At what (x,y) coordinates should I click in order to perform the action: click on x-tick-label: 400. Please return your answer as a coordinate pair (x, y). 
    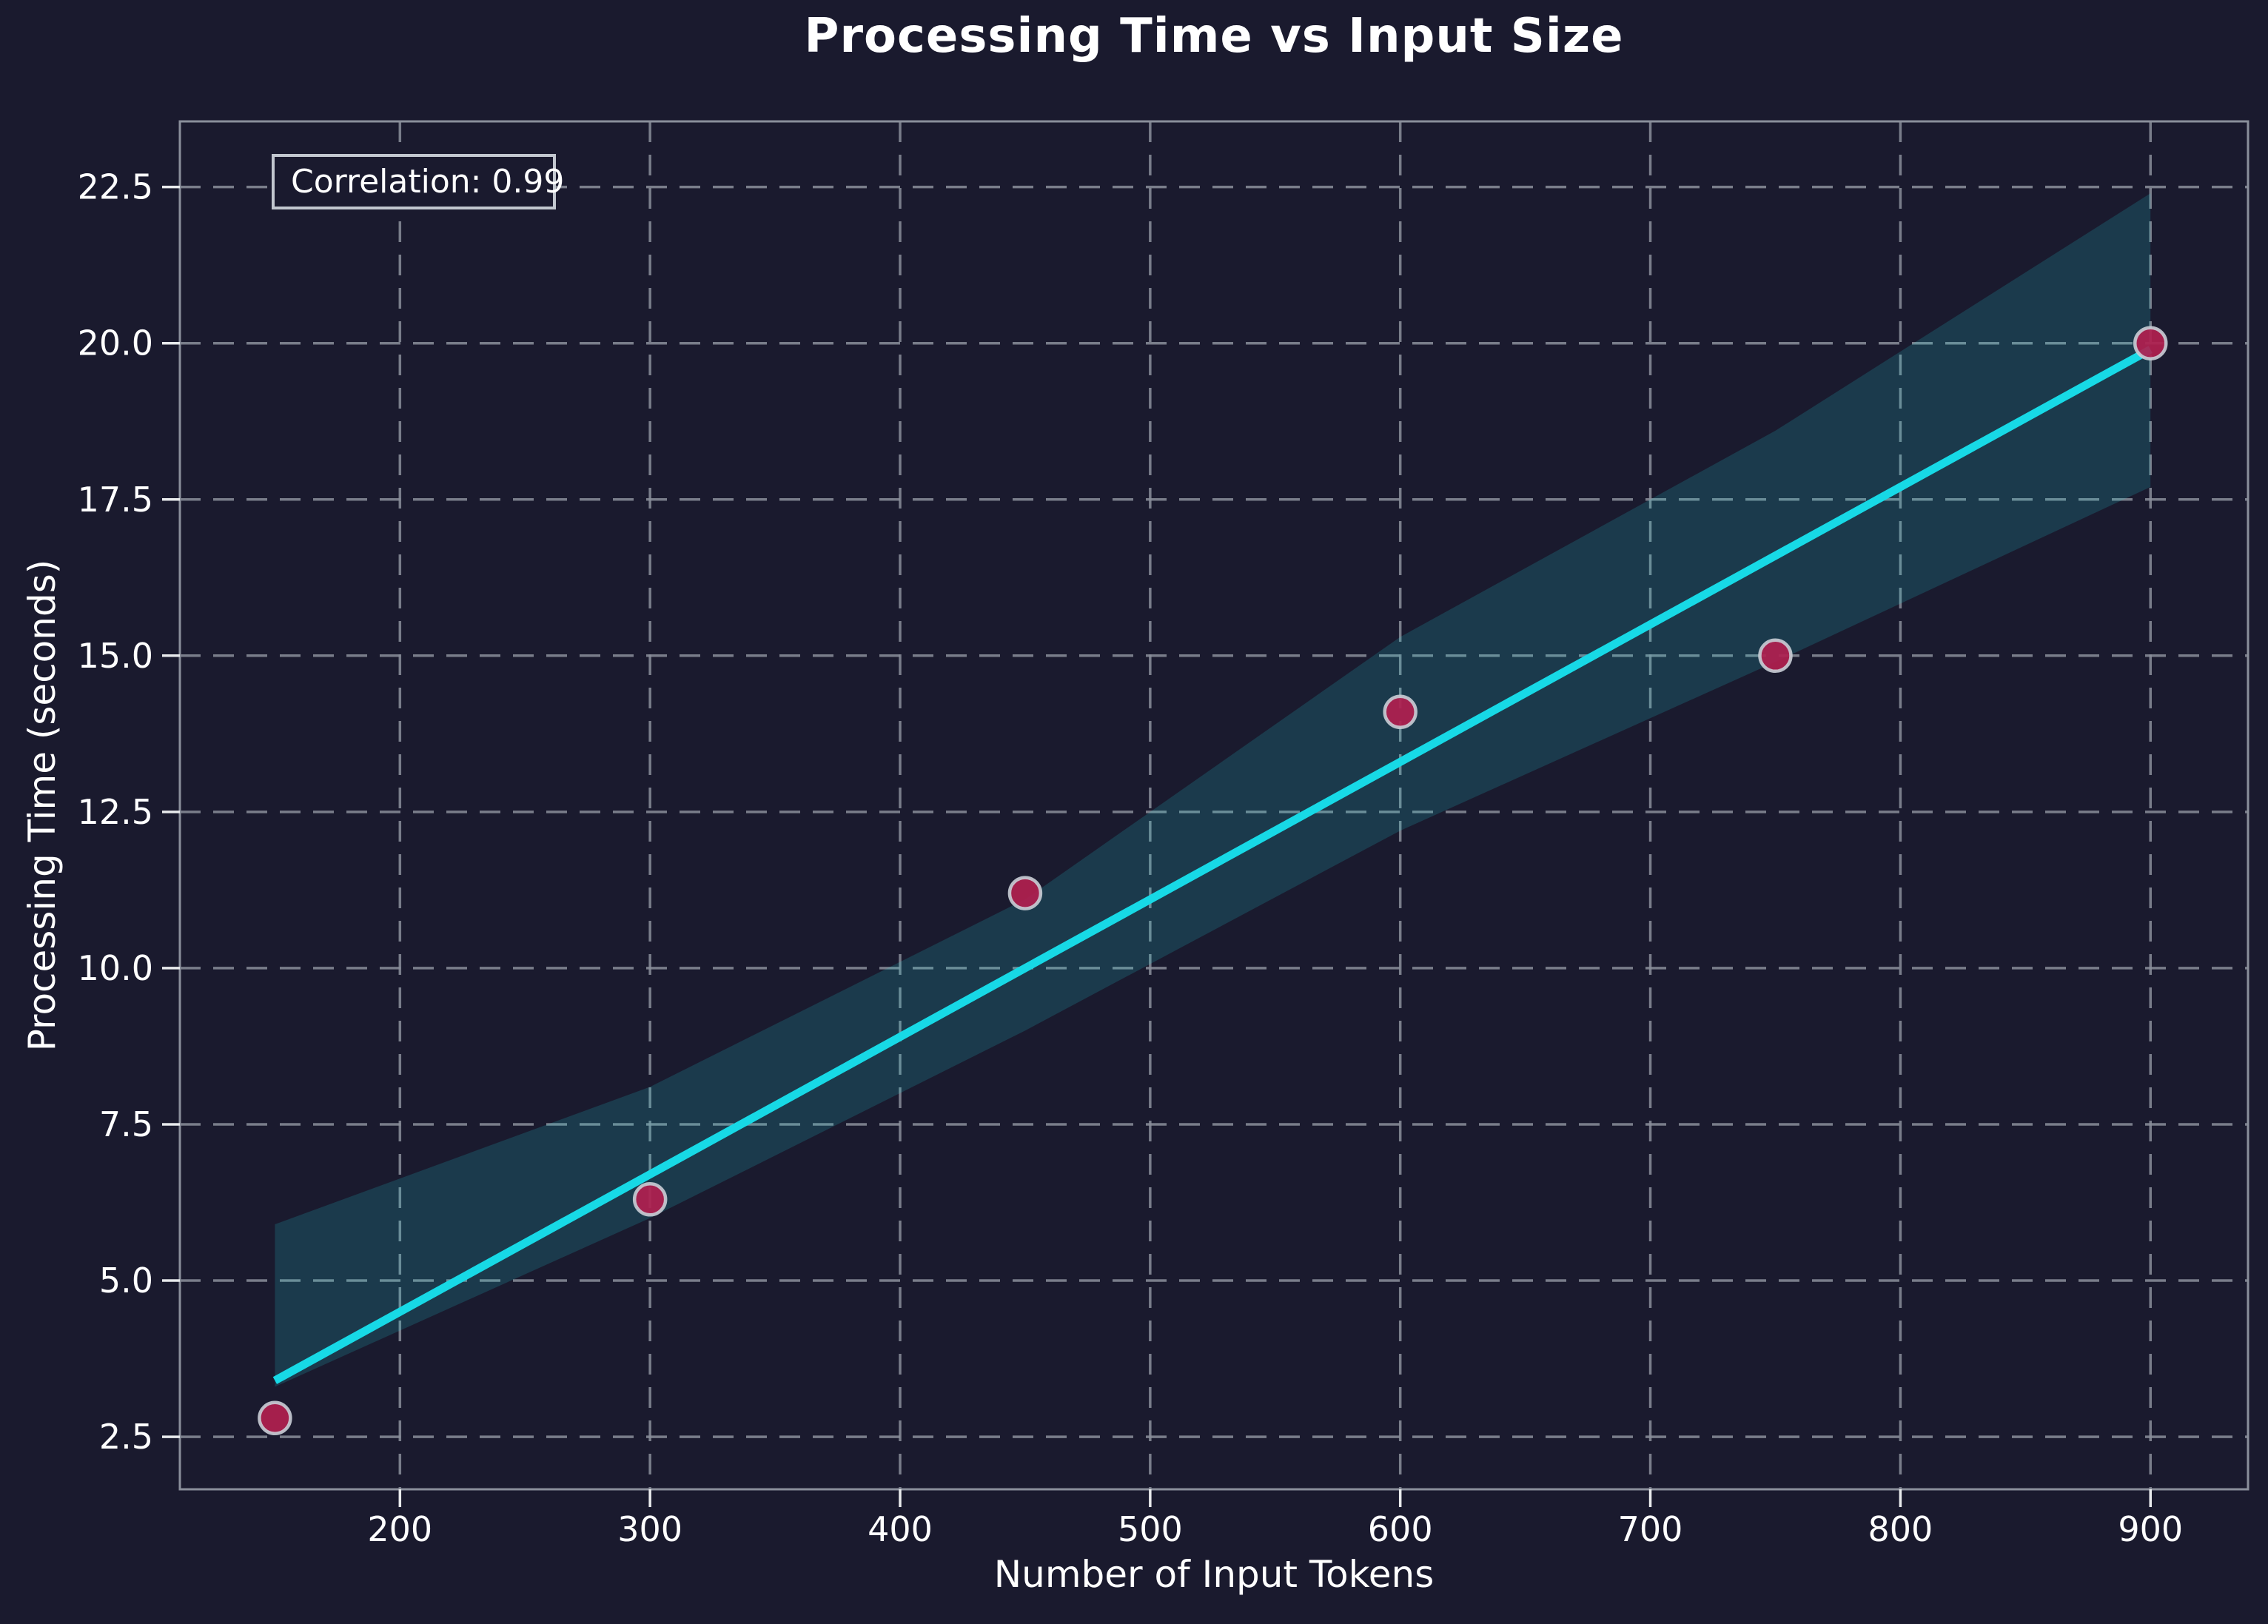
    Looking at the image, I should click on (901, 1529).